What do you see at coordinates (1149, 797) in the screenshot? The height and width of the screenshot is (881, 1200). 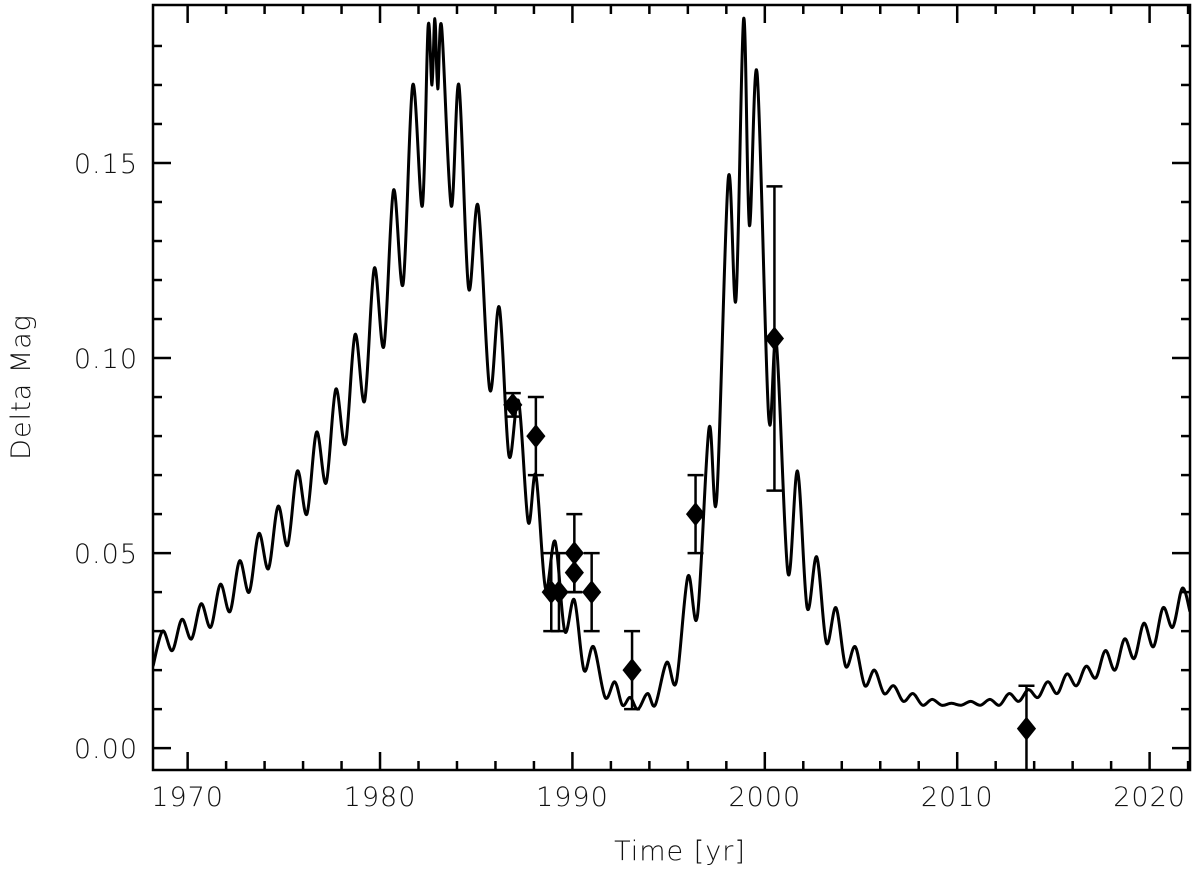 I see `x-tick-label: 2020` at bounding box center [1149, 797].